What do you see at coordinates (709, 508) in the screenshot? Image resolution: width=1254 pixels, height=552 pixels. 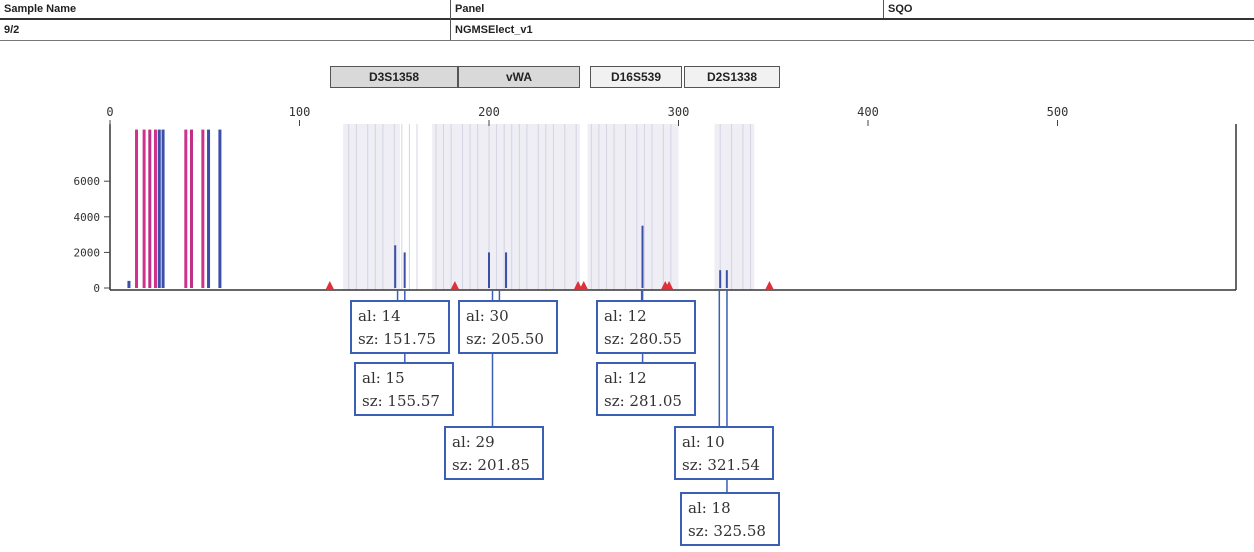 I see `allele-label: al: 18` at bounding box center [709, 508].